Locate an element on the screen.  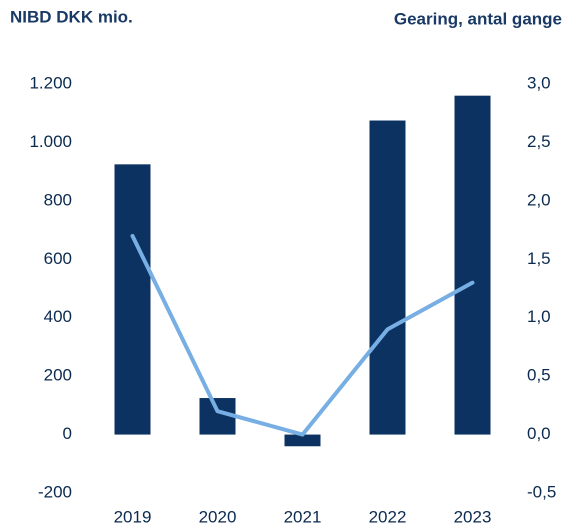
y2-tick-label: 0,5 is located at coordinates (539, 375).